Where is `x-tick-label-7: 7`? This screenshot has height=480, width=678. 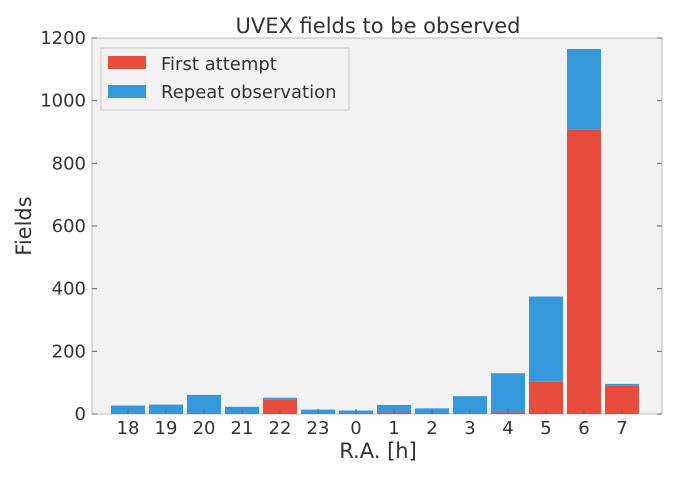
x-tick-label-7: 7 is located at coordinates (621, 428).